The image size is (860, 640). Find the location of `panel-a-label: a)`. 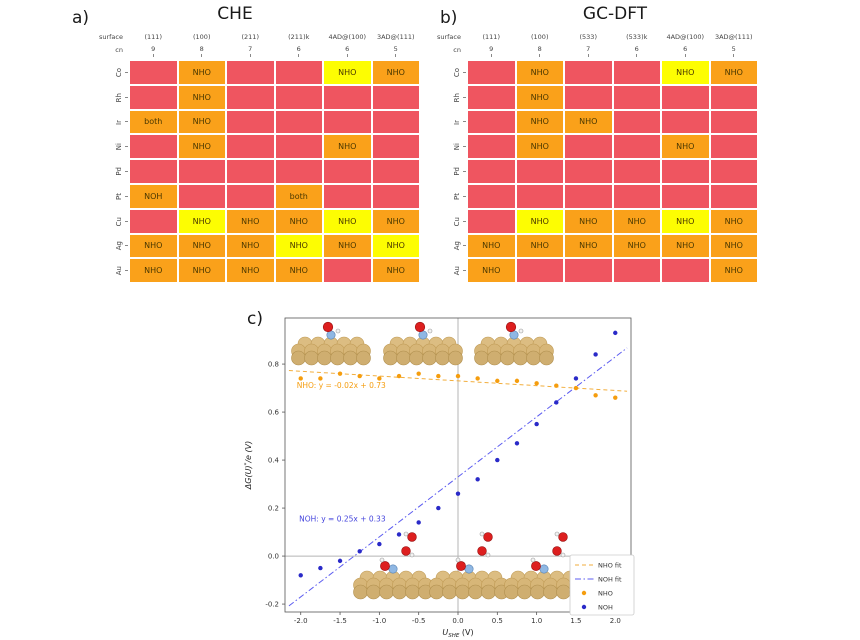

panel-a-label: a) is located at coordinates (81, 18).